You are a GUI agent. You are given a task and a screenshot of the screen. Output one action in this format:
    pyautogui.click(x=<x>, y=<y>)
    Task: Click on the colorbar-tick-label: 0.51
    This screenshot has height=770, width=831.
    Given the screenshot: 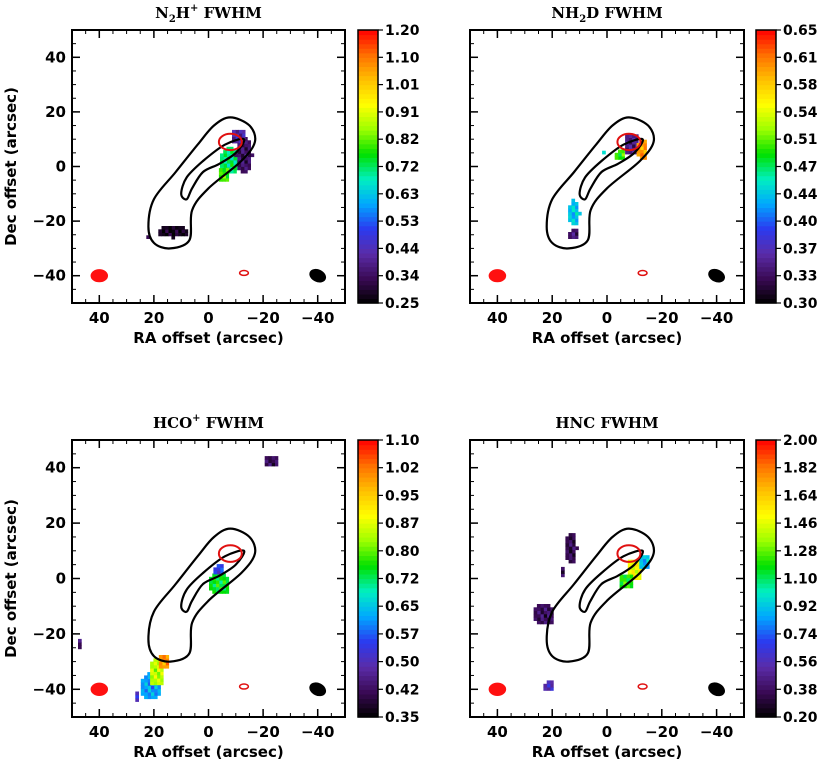 What is the action you would take?
    pyautogui.click(x=800, y=140)
    